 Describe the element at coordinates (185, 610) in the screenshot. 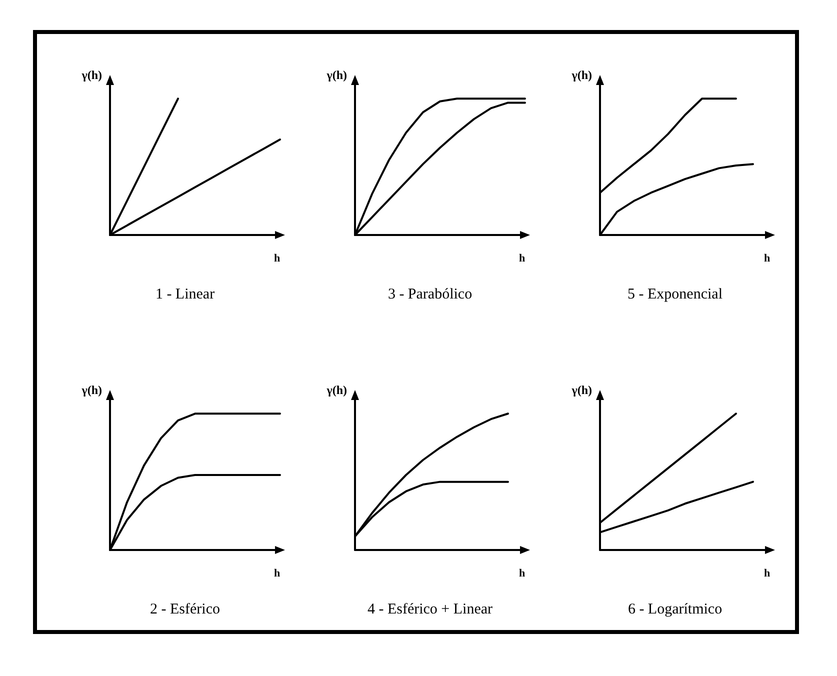

I see `text: 2 - Esférico` at that location.